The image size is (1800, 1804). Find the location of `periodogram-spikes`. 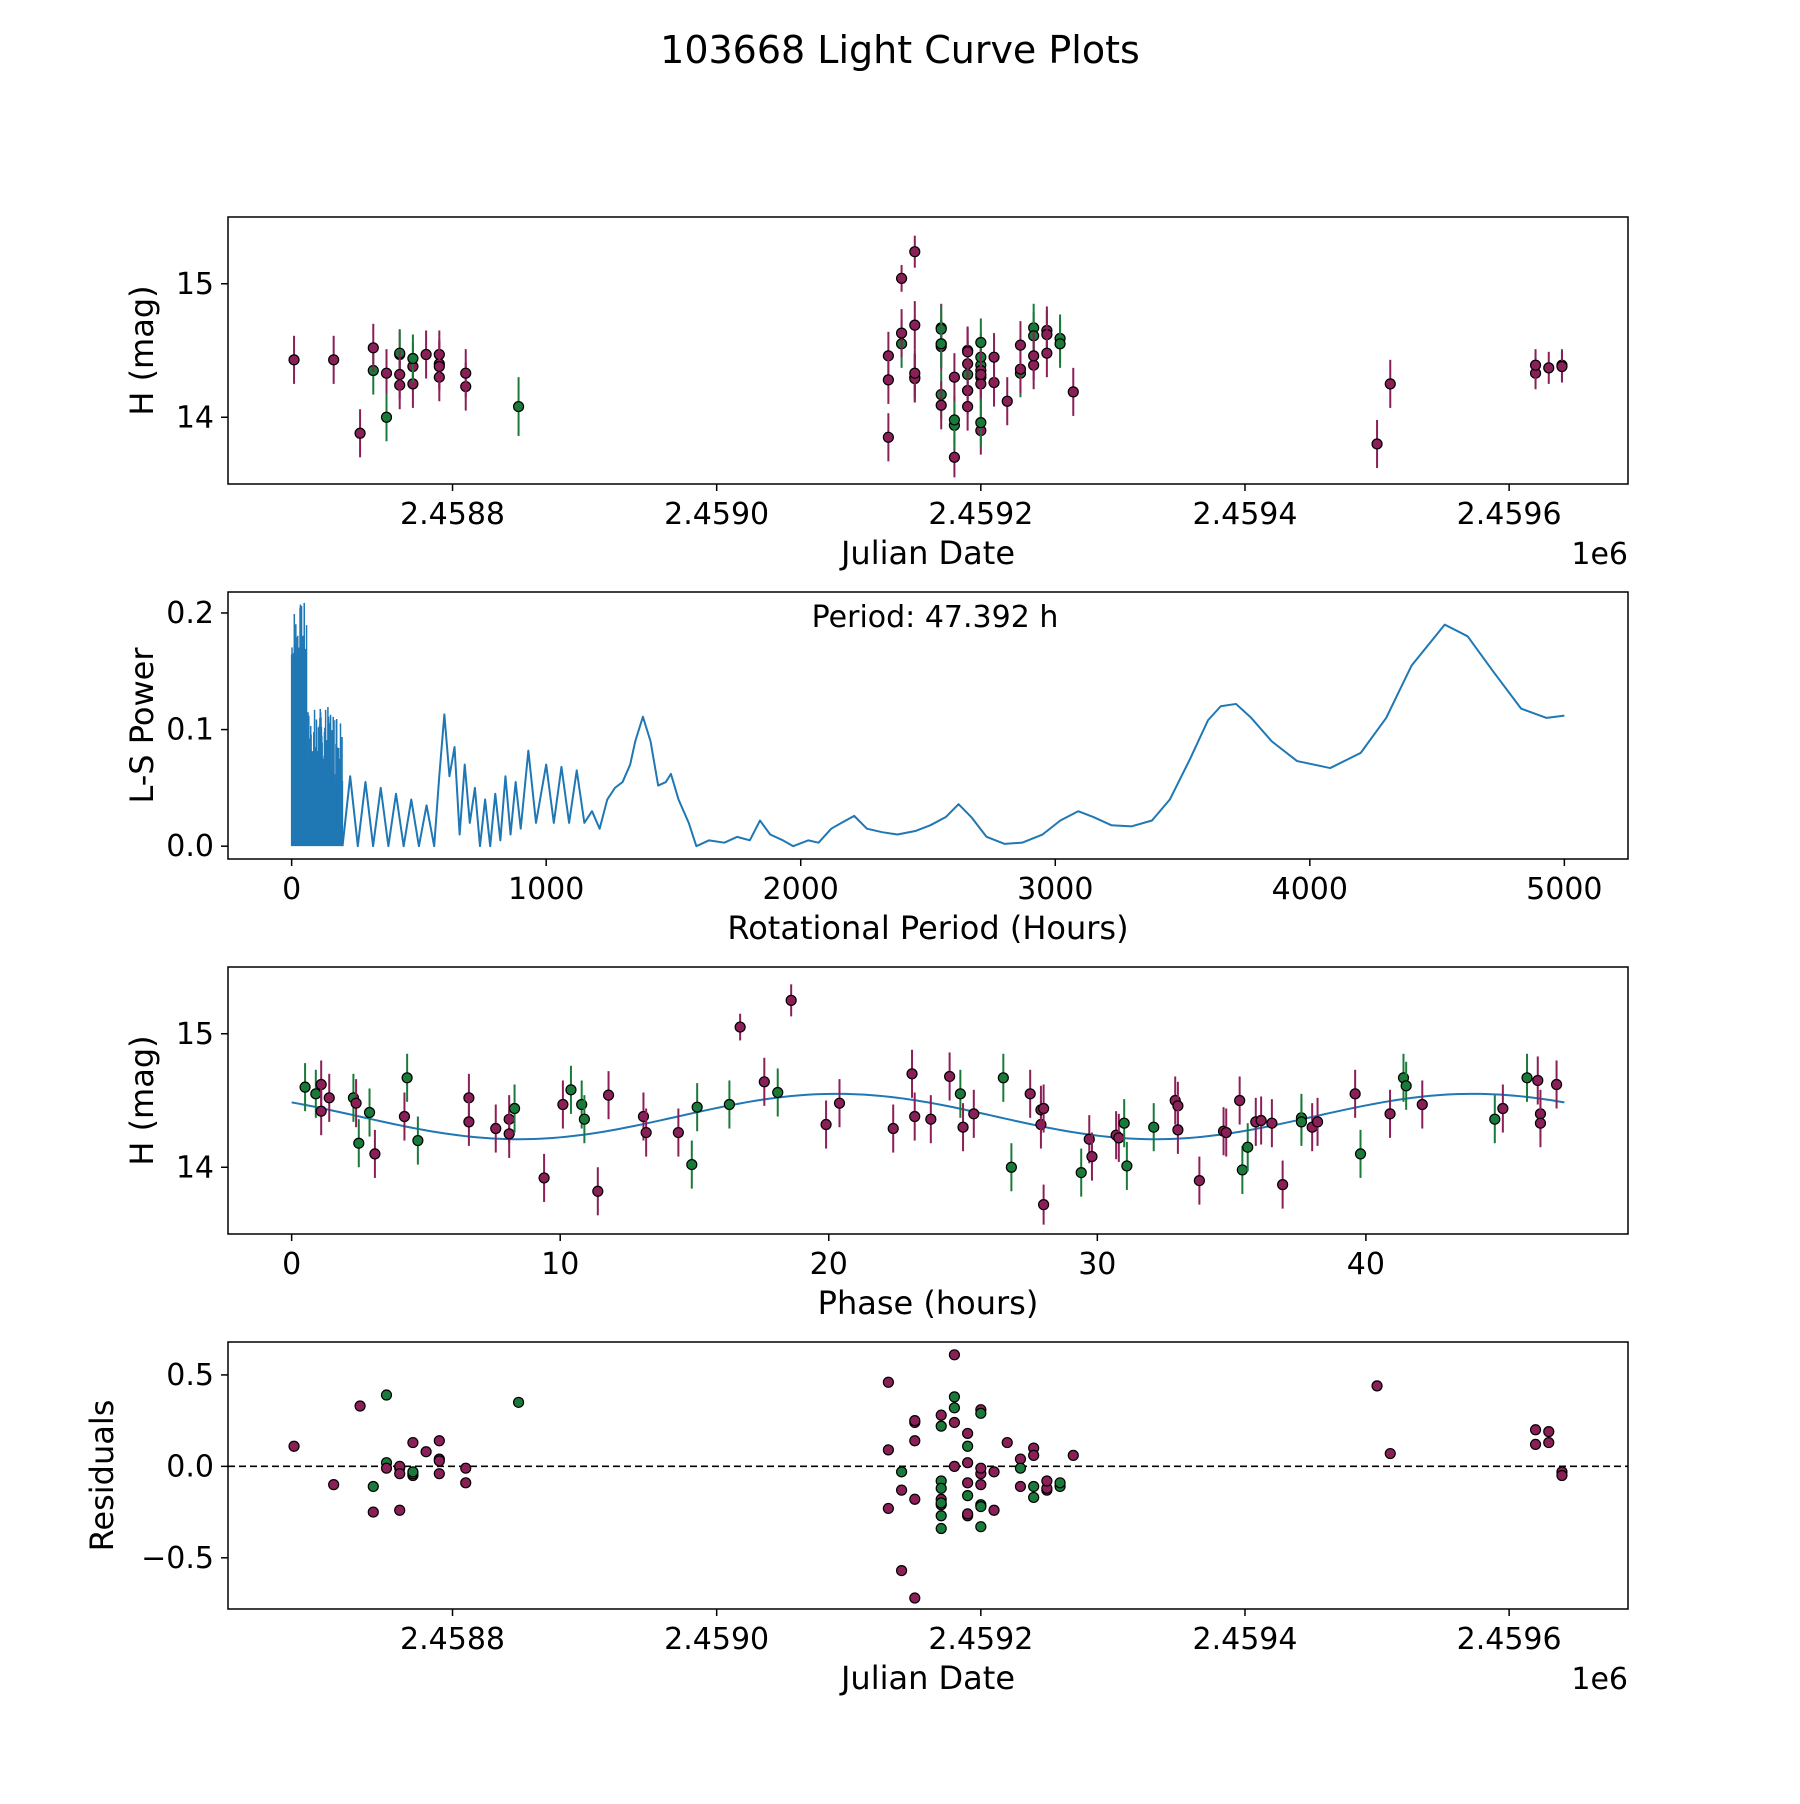

periodogram-spikes is located at coordinates (317, 724).